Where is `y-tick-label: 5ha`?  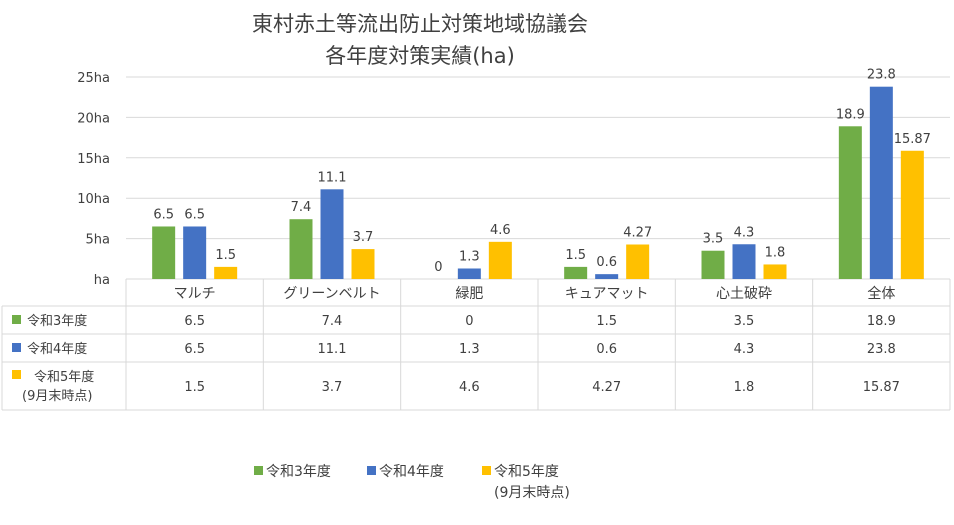 y-tick-label: 5ha is located at coordinates (98, 240).